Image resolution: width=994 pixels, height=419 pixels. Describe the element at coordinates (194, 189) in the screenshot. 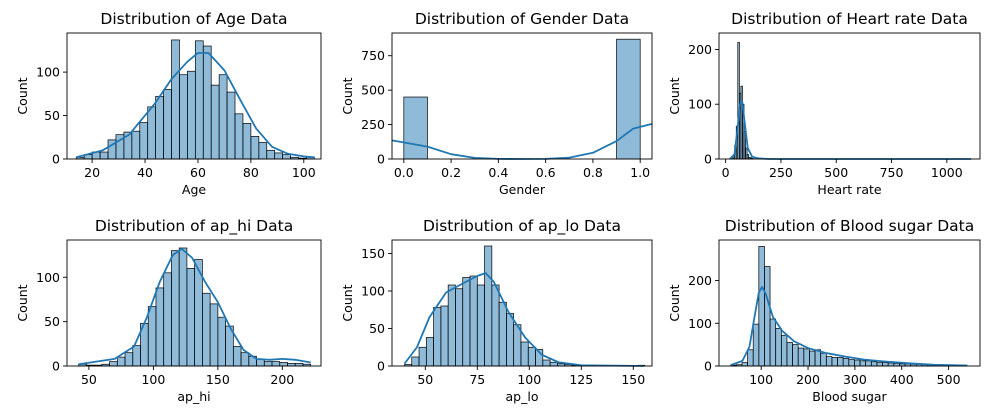

I see `x-axis-label: Age` at that location.